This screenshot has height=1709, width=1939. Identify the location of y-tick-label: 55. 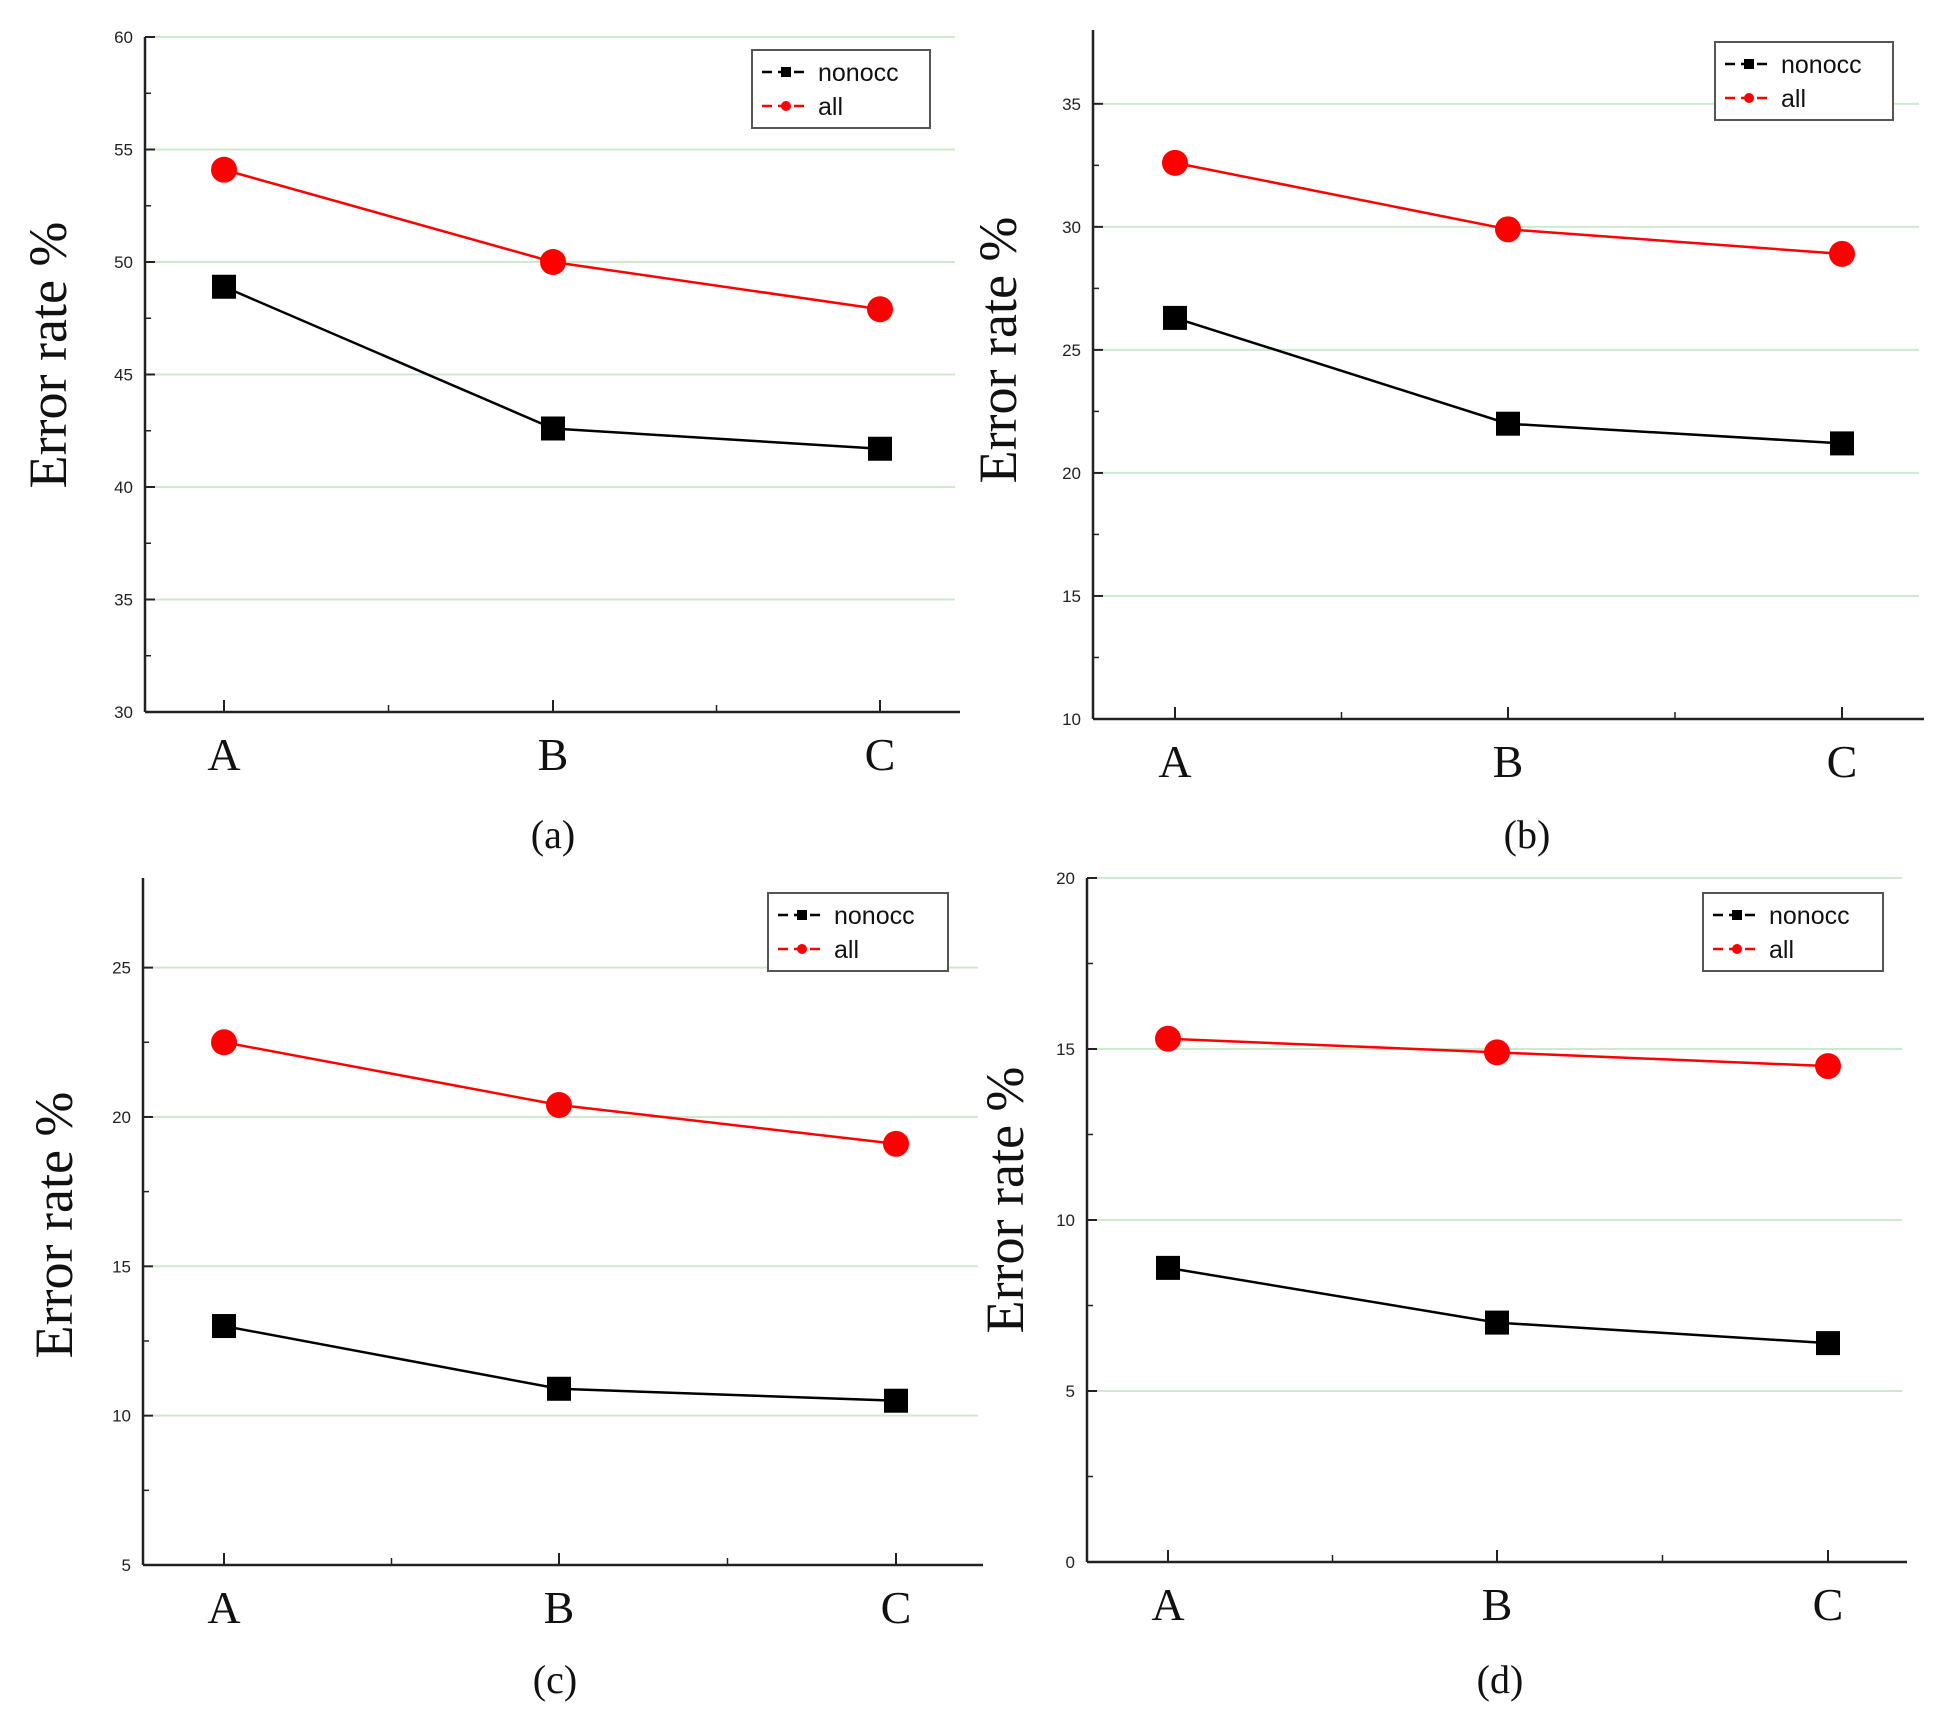
(123, 150).